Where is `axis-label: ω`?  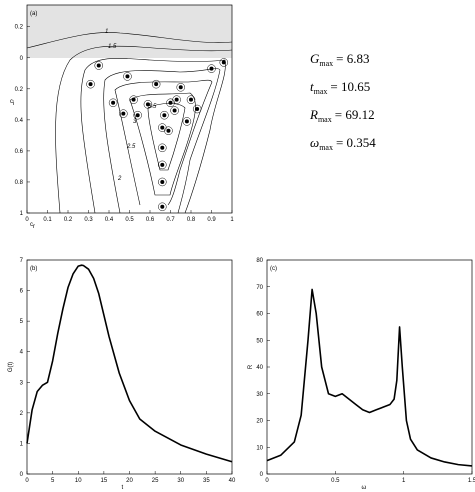 axis-label: ω is located at coordinates (364, 488).